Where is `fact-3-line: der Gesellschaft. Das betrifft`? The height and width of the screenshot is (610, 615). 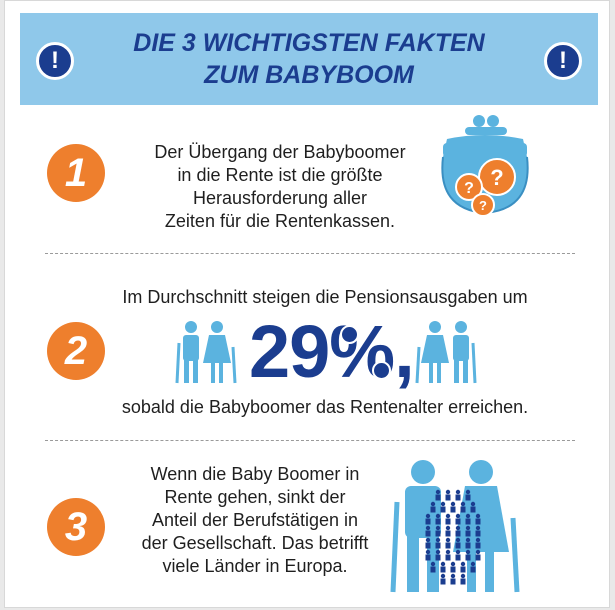 fact-3-line: der Gesellschaft. Das betrifft is located at coordinates (255, 543).